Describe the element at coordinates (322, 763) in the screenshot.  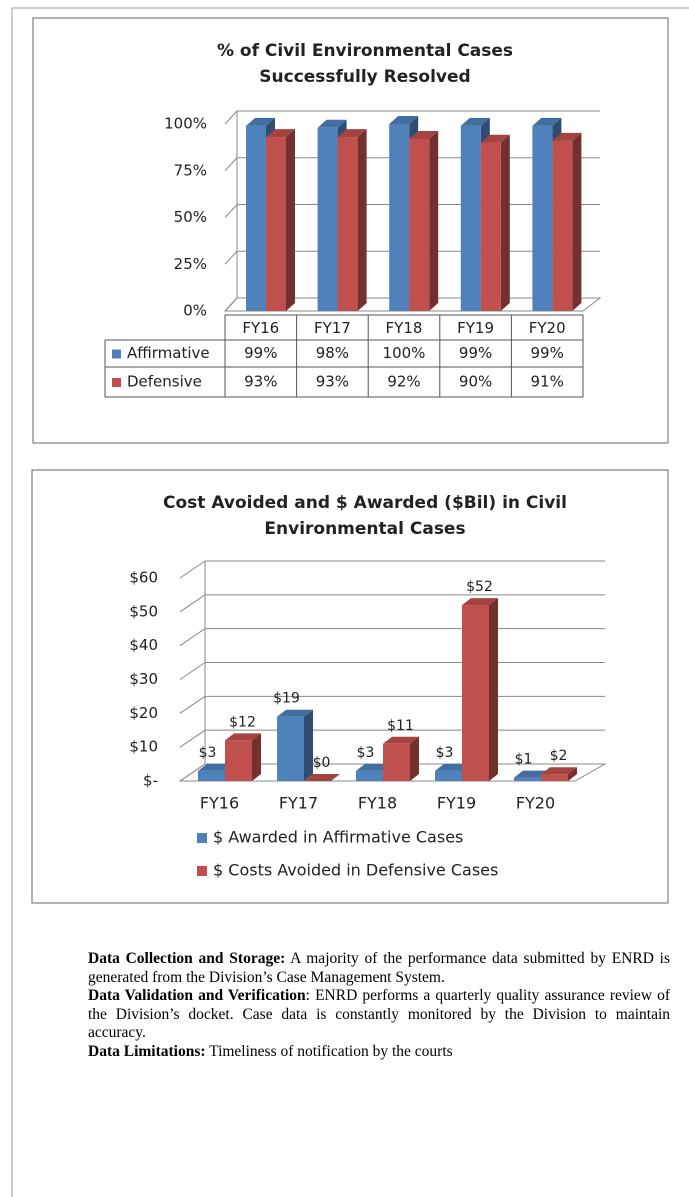
I see `data-label: $0` at that location.